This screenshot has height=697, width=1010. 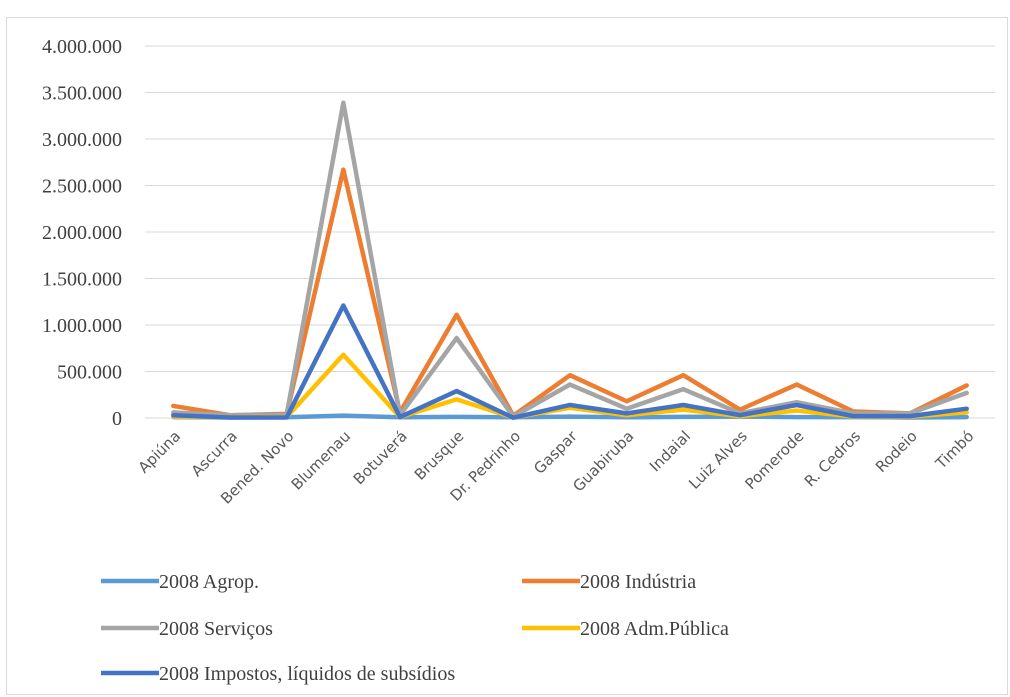 I want to click on y-tick-label: 3.500.000, so click(x=82, y=94).